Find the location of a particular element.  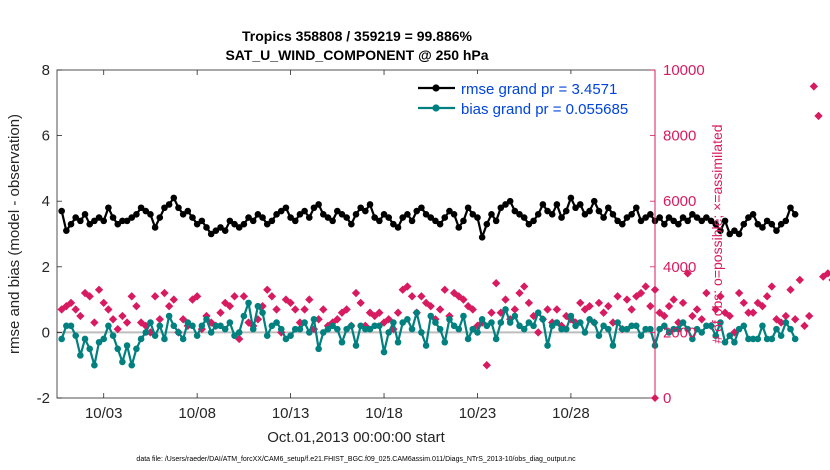

chart-title-line1: Tropics 358808 / 359219 = 99.886% is located at coordinates (357, 36).